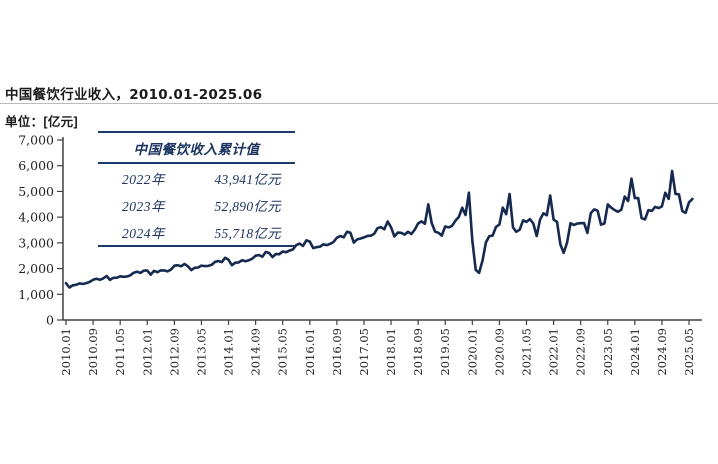 The width and height of the screenshot is (718, 464). Describe the element at coordinates (391, 352) in the screenshot. I see `x-tick-label: 2018.01` at that location.